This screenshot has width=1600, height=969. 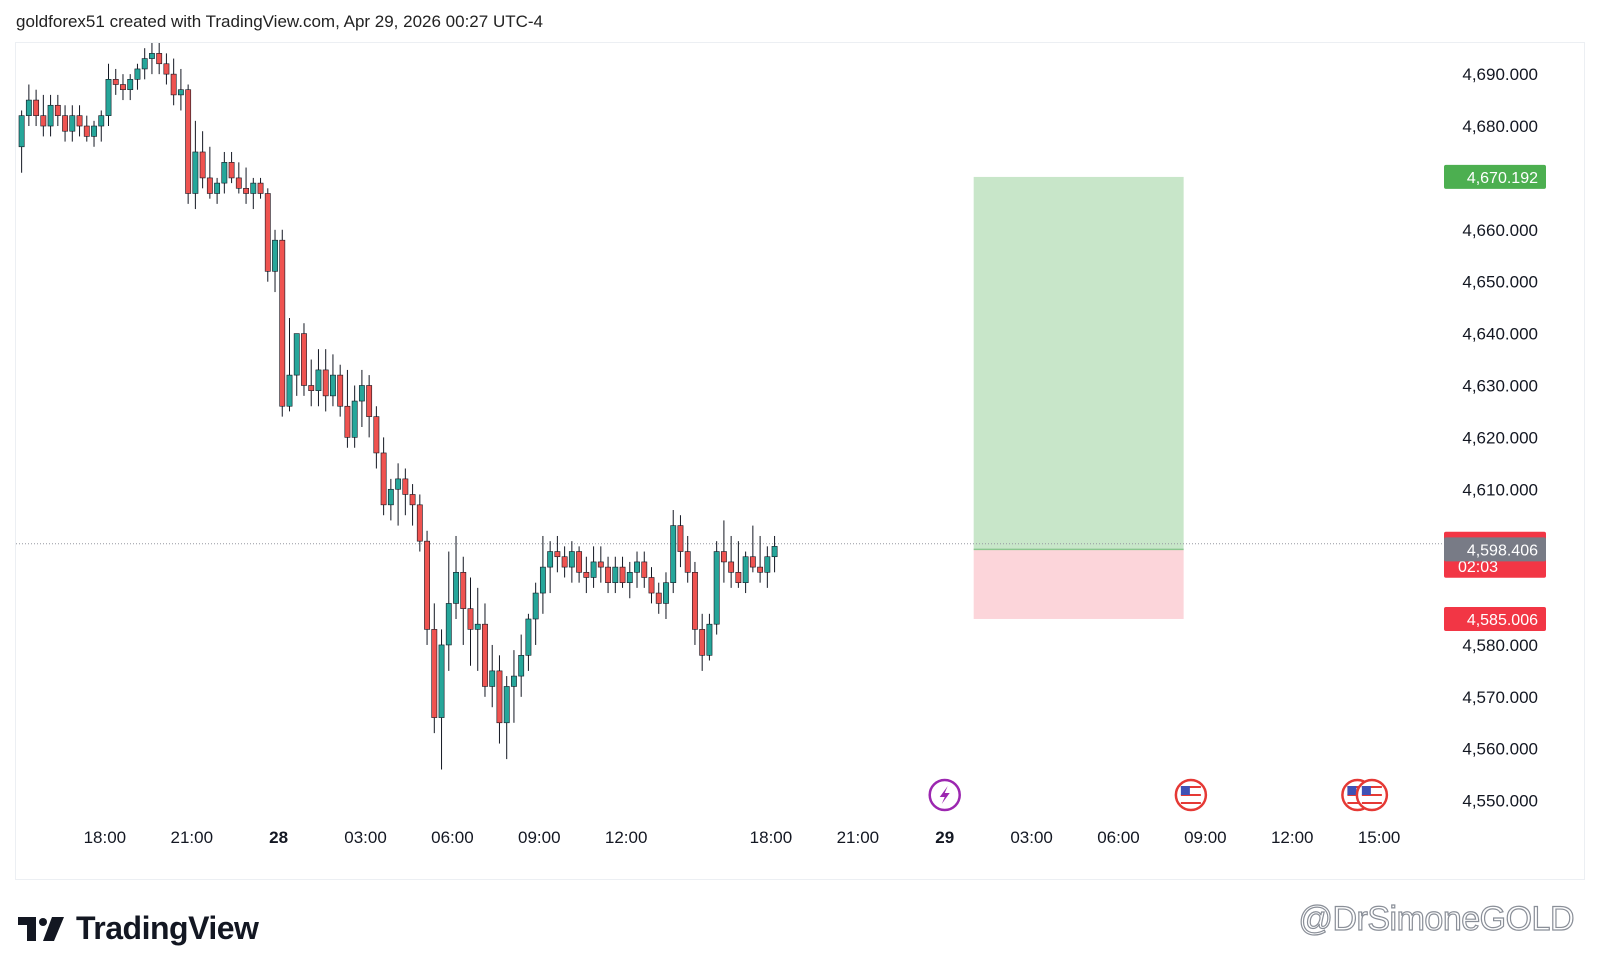 I want to click on target-price-tag: 4,670.192, so click(x=1495, y=176).